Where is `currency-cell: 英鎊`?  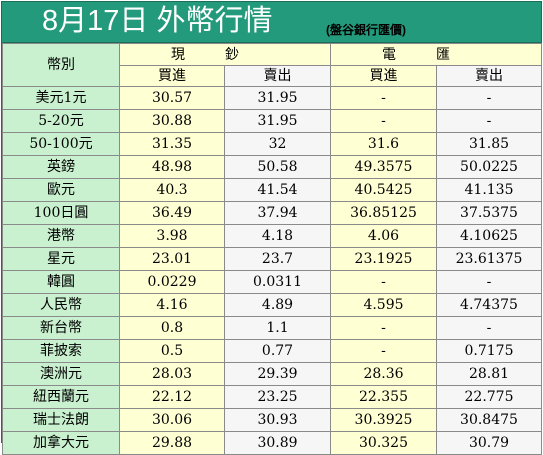
currency-cell: 英鎊 is located at coordinates (61, 167).